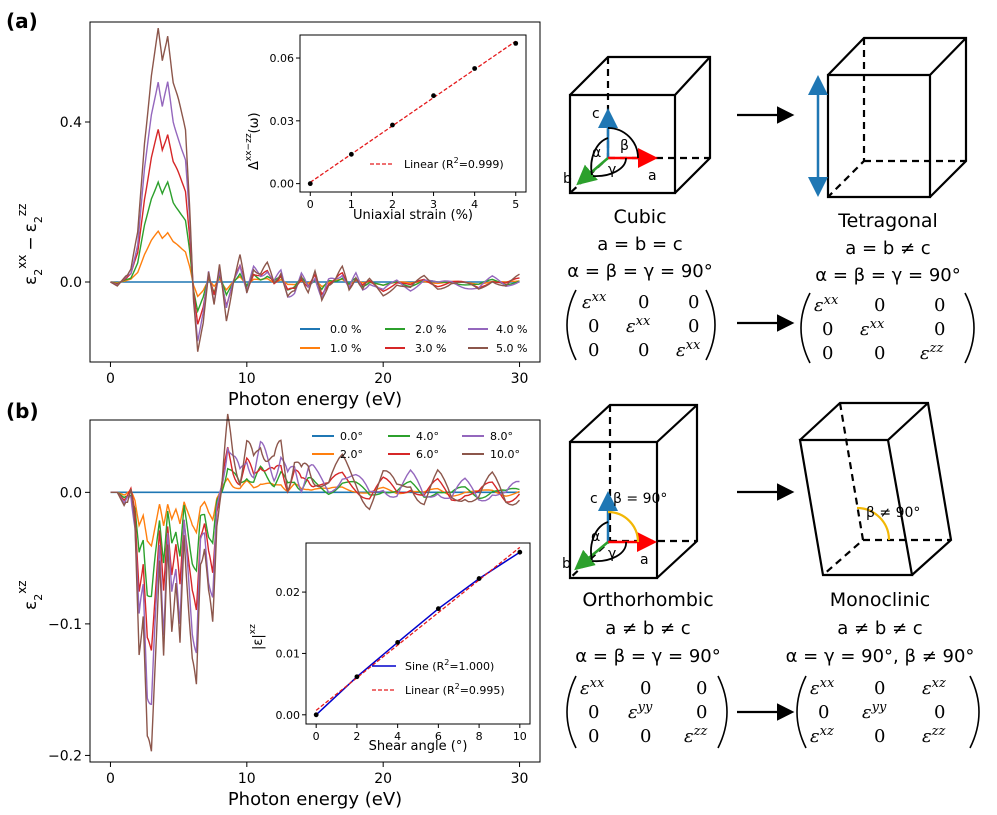 This screenshot has height=815, width=997. Describe the element at coordinates (253, 141) in the screenshot. I see `inset-a-ylabel: Δxx−zz(ω)` at that location.